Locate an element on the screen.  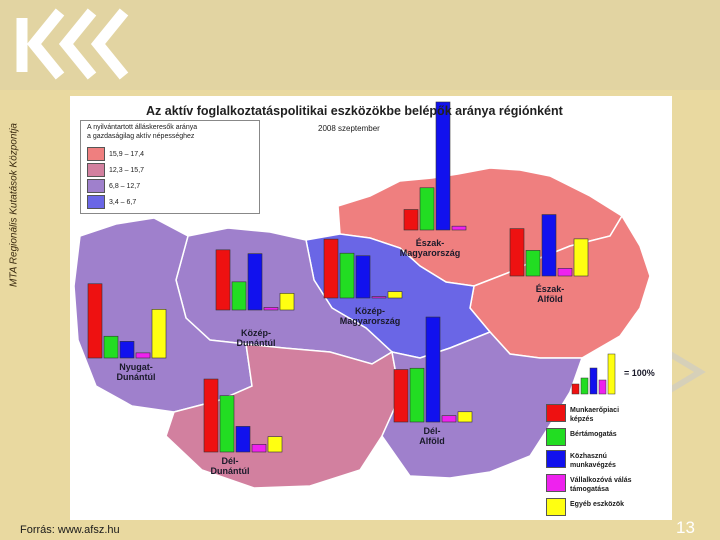
region-label-kozep-magyarorszag: Közép- Magyarország is located at coordinates (370, 316).